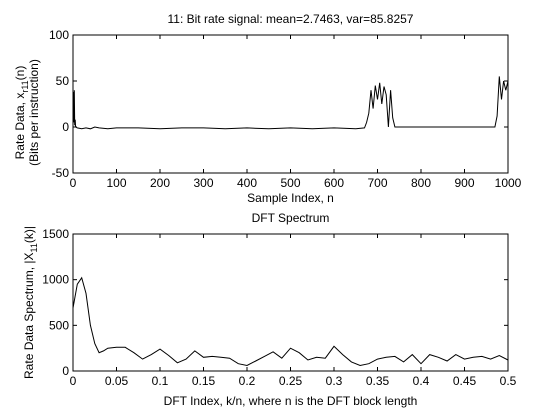 This screenshot has height=420, width=560. What do you see at coordinates (59, 325) in the screenshot?
I see `bottom-chart-ytick-label: 500` at bounding box center [59, 325].